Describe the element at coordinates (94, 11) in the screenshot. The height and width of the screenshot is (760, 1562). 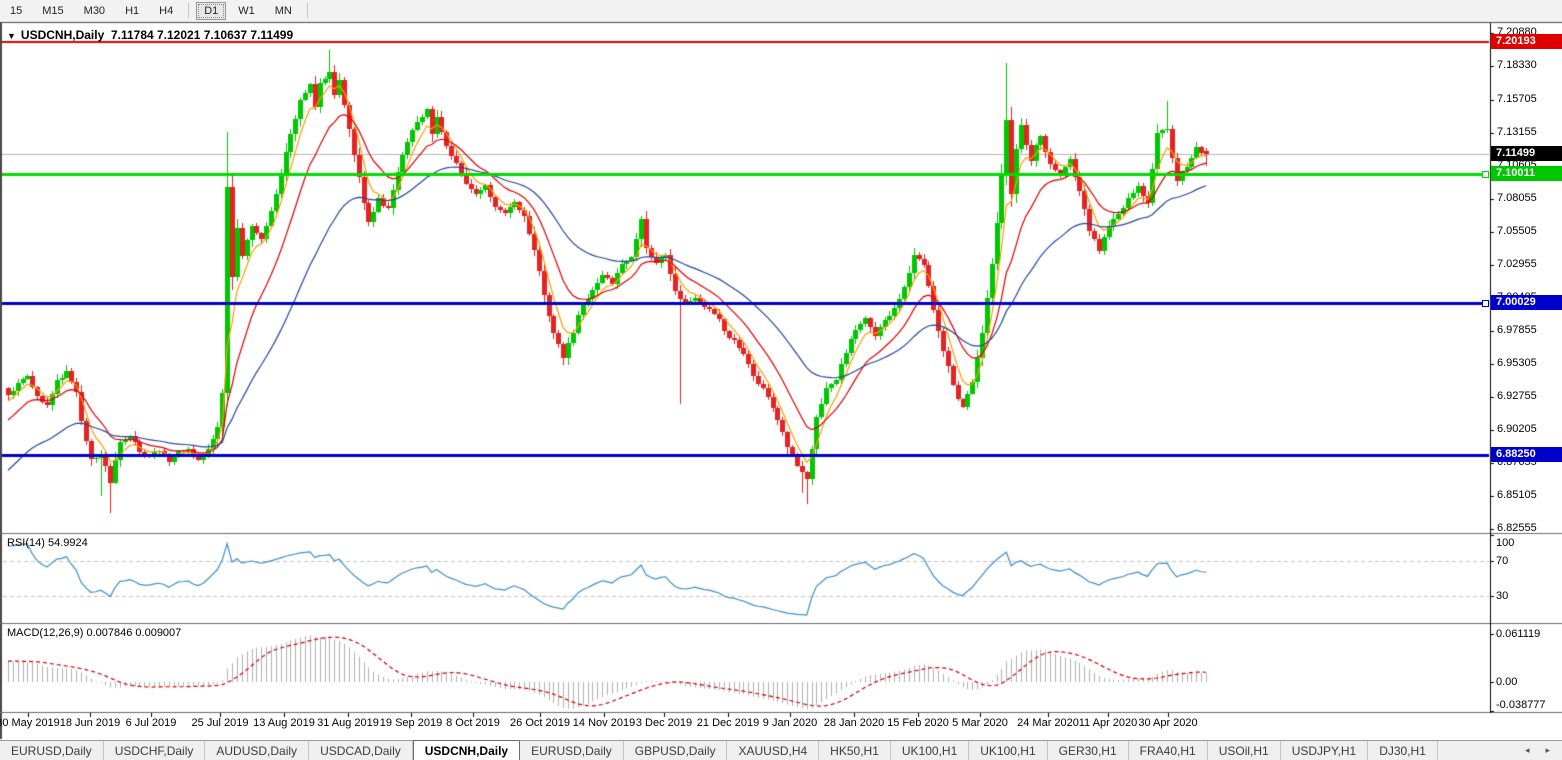
I see `timeframe-button-m30: M30` at that location.